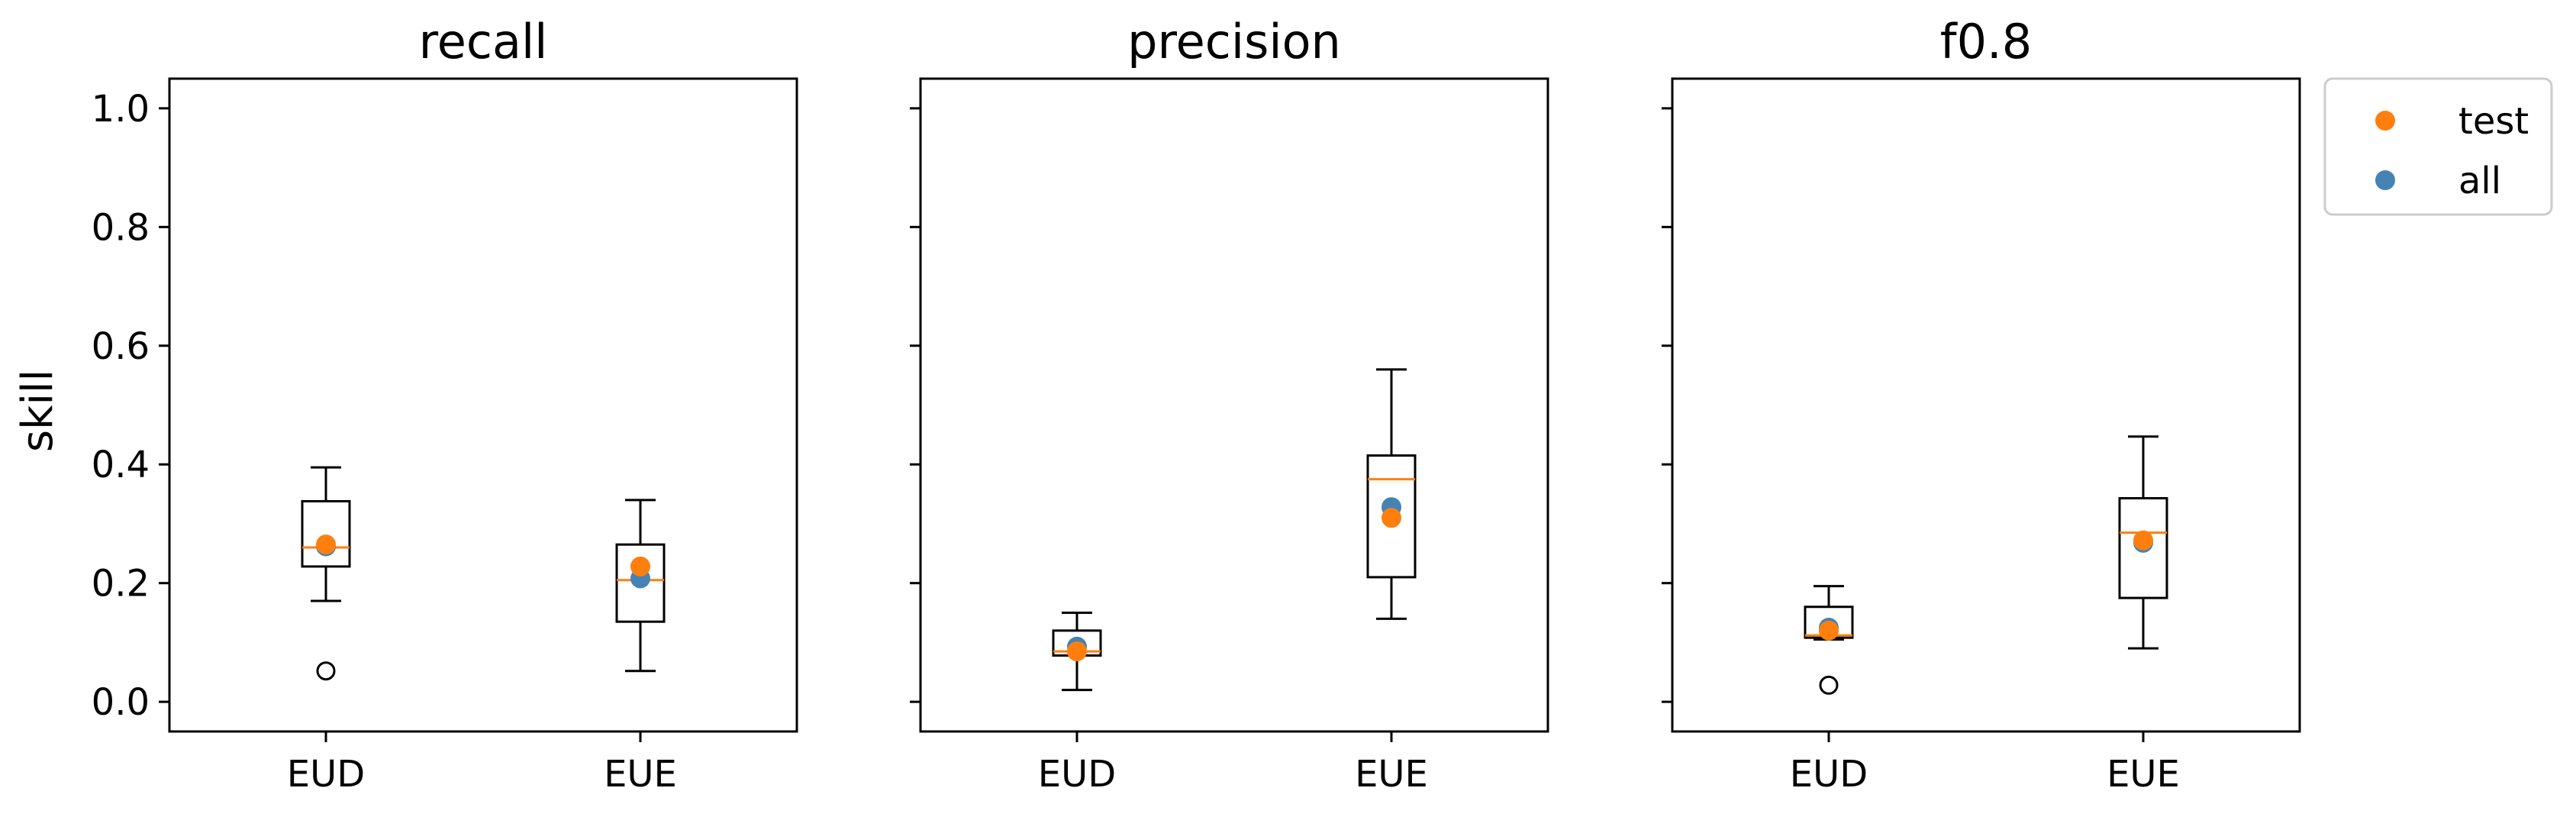 The image size is (2576, 817). Describe the element at coordinates (2385, 180) in the screenshot. I see `legend-marker-all` at that location.